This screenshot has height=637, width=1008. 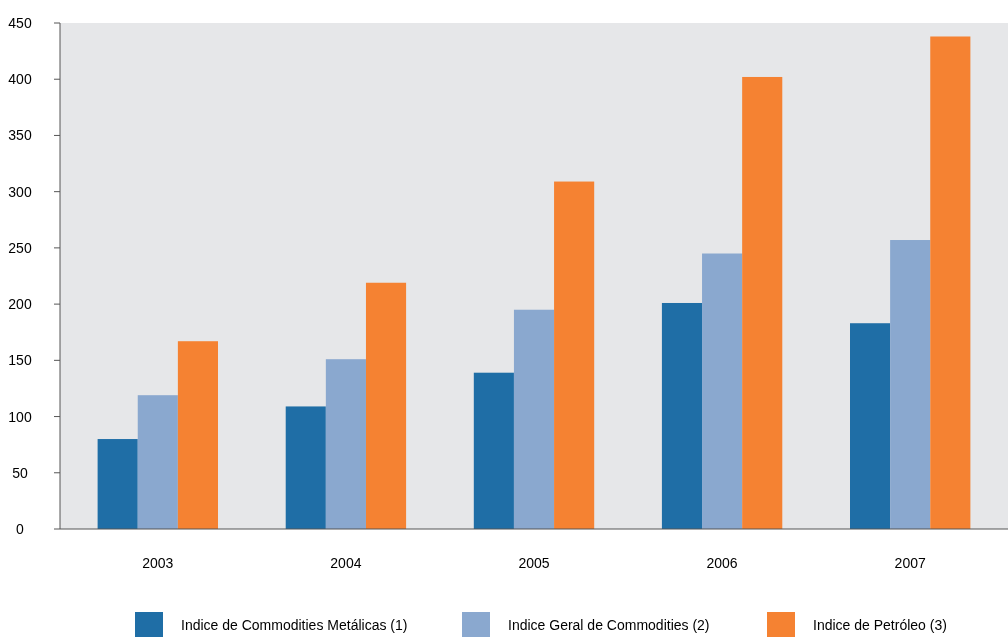 I want to click on y-tick-label: 300, so click(x=20, y=191).